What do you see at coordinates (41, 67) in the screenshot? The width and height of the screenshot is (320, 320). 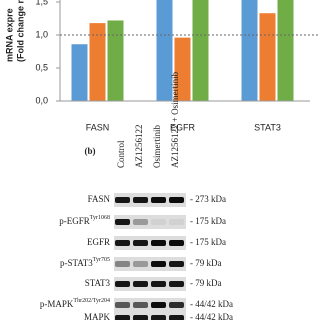 I see `y-tick-label: 0,5` at bounding box center [41, 67].